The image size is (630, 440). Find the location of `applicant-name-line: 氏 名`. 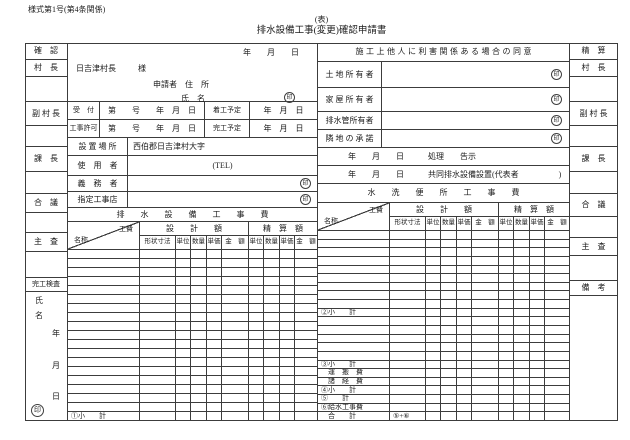

applicant-name-line: 氏 名 is located at coordinates (193, 98).